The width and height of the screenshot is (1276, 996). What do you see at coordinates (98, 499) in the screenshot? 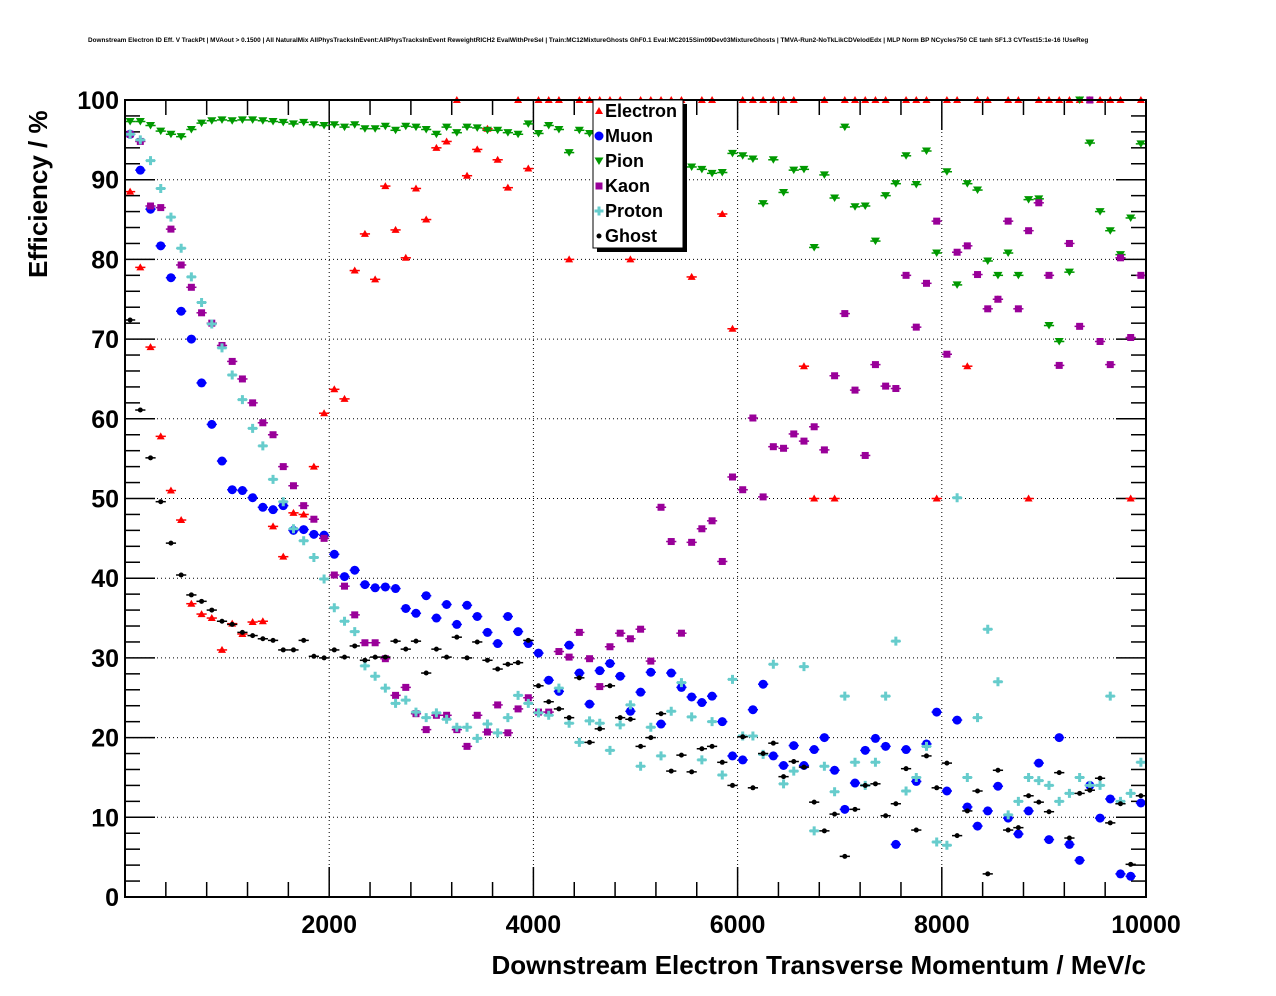
I see `y-tick-labels: 0 10 20 30 40 50 60 70 80 90 100` at bounding box center [98, 499].